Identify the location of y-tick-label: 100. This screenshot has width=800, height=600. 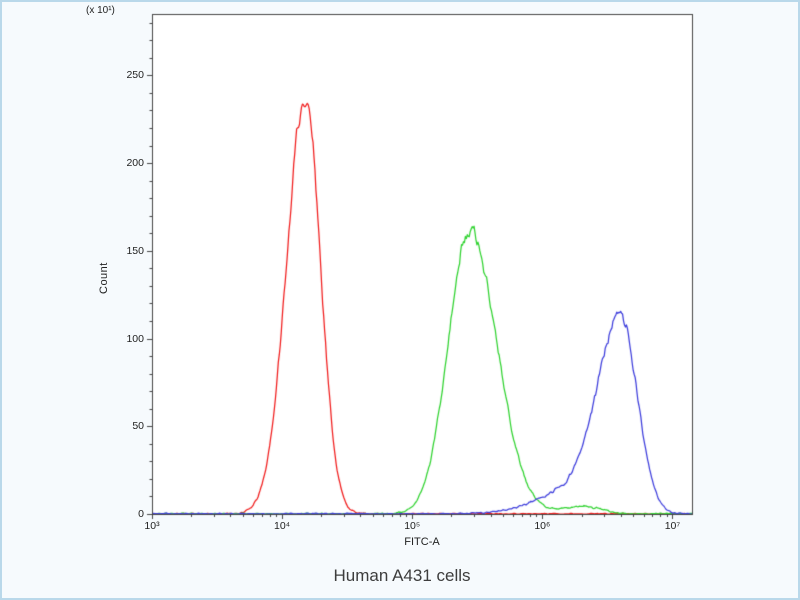
(135, 338).